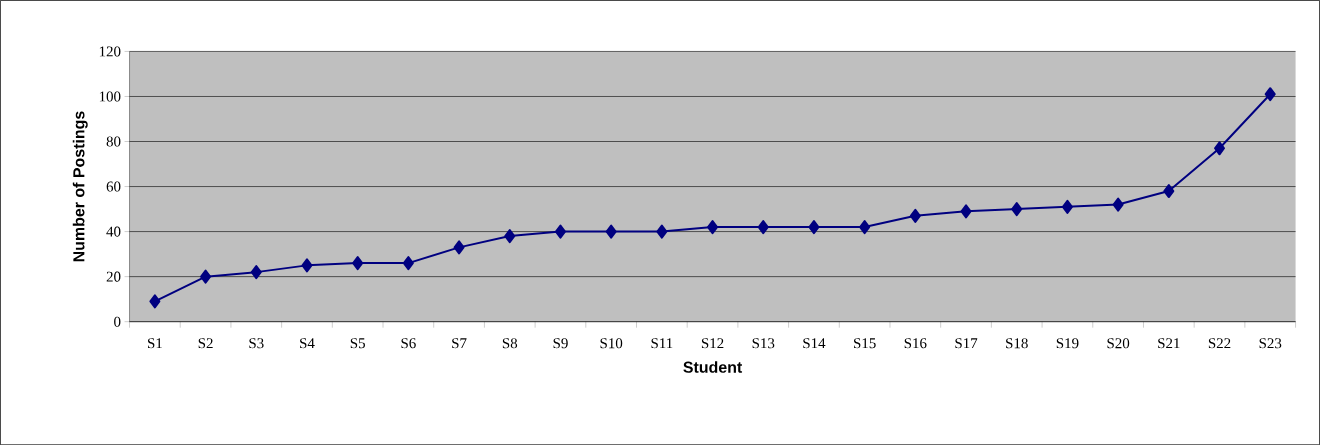  Describe the element at coordinates (357, 343) in the screenshot. I see `x-tick-label: S5` at that location.